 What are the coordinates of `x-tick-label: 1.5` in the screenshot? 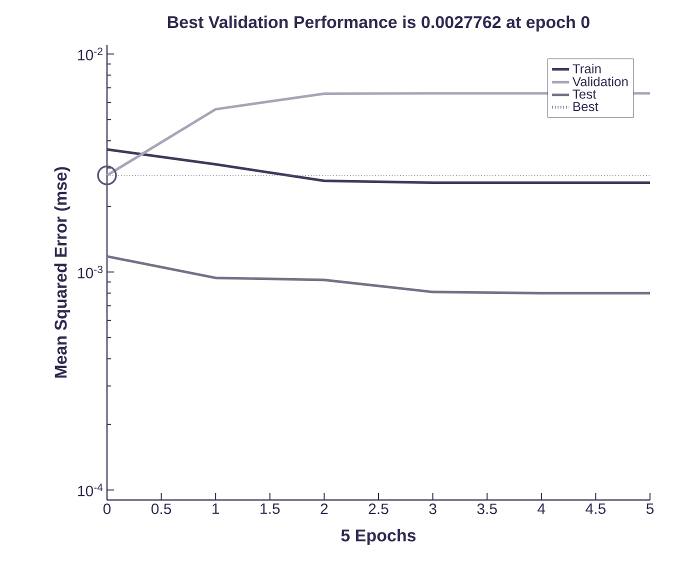 It's located at (270, 509).